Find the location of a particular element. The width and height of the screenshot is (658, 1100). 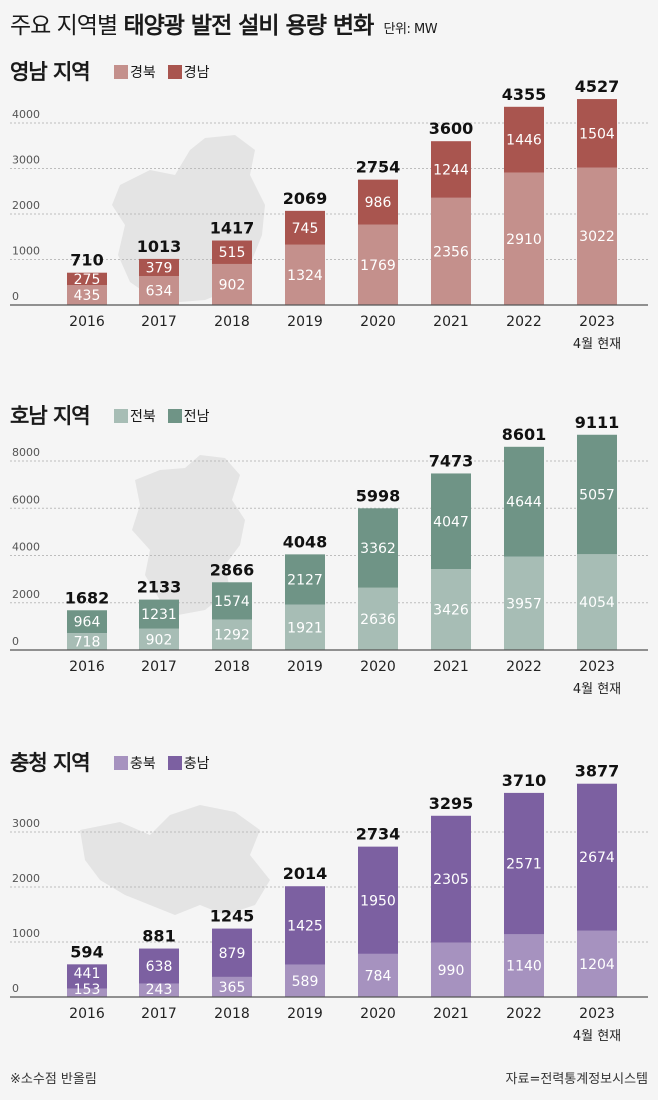

legend-item: 경남 is located at coordinates (188, 72).